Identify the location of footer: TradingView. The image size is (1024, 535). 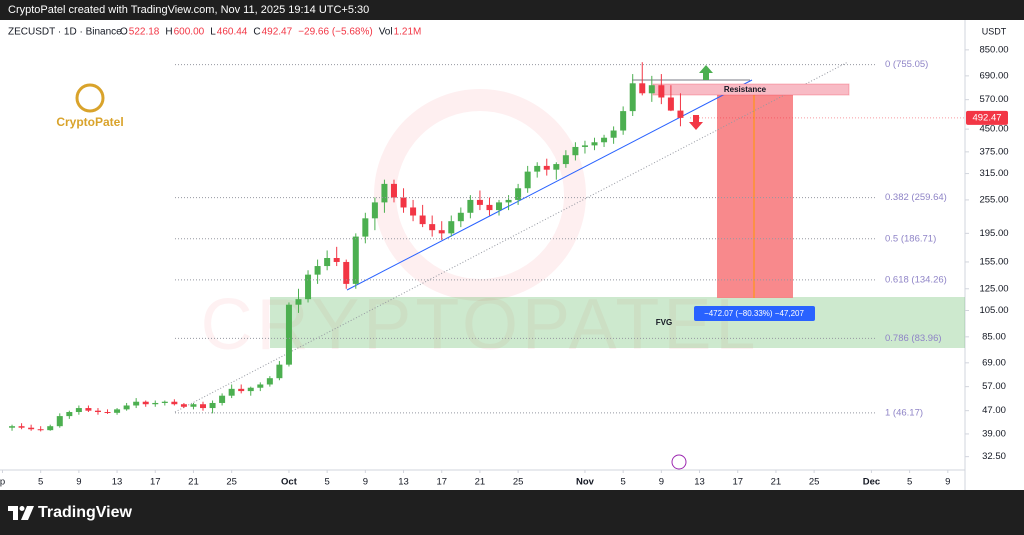
(512, 512).